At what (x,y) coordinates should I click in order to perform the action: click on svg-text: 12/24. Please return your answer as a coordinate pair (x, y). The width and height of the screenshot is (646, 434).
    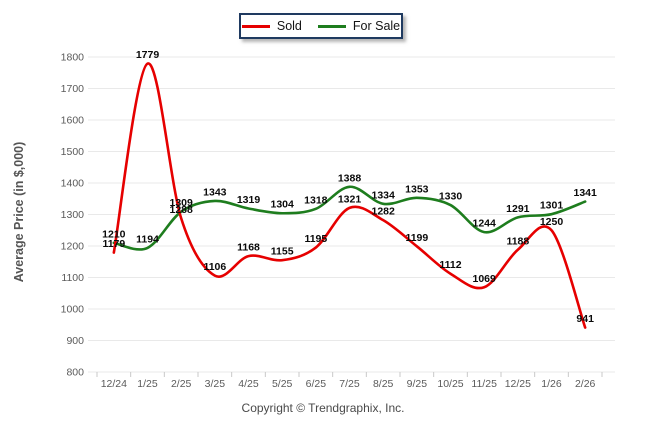
    Looking at the image, I should click on (114, 384).